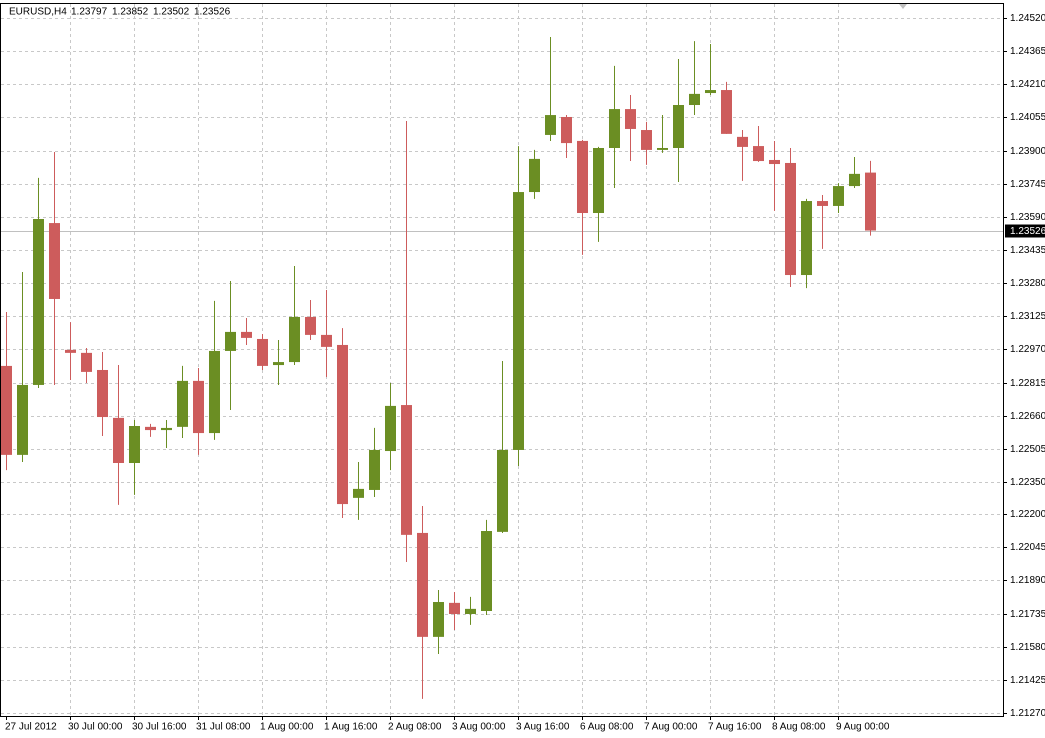  Describe the element at coordinates (863, 727) in the screenshot. I see `x-tick-label: 9 Aug 00:00` at that location.